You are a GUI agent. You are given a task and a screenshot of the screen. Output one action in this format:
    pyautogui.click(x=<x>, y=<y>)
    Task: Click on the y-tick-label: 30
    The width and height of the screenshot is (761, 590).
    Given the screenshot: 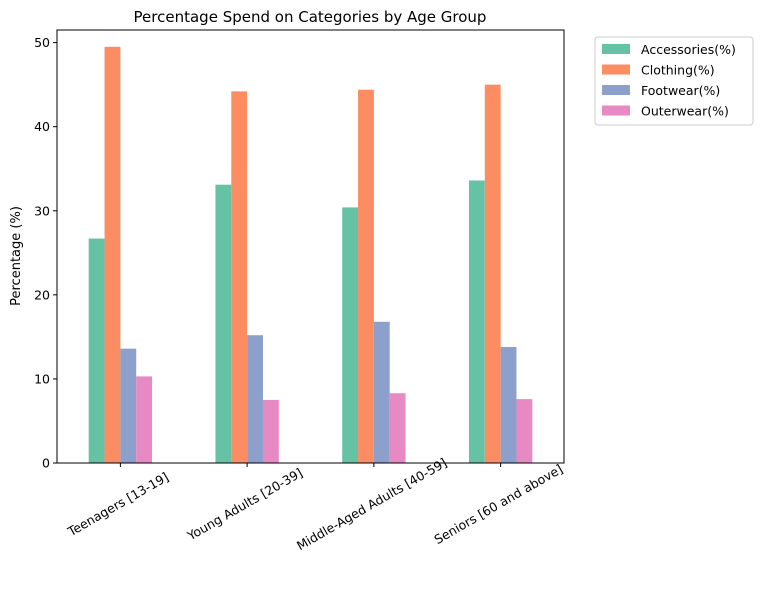 What is the action you would take?
    pyautogui.click(x=42, y=210)
    